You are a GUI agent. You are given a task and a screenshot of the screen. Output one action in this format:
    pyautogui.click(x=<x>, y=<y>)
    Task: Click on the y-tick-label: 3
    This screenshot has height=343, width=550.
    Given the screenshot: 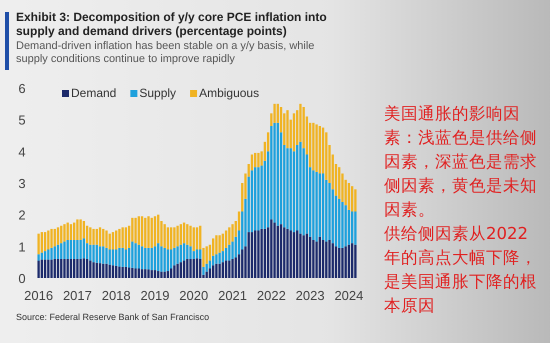 What is the action you would take?
    pyautogui.click(x=22, y=183)
    